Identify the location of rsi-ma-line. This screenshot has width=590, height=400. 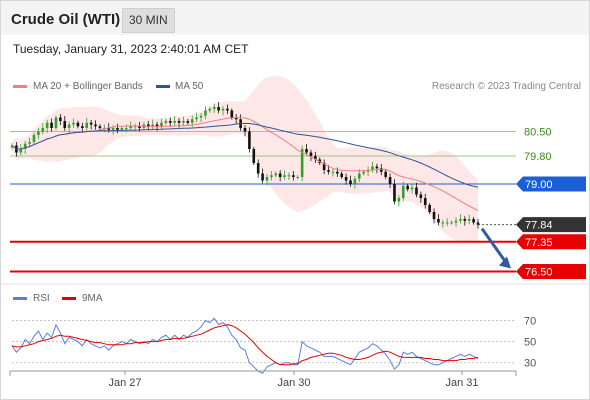
(245, 345).